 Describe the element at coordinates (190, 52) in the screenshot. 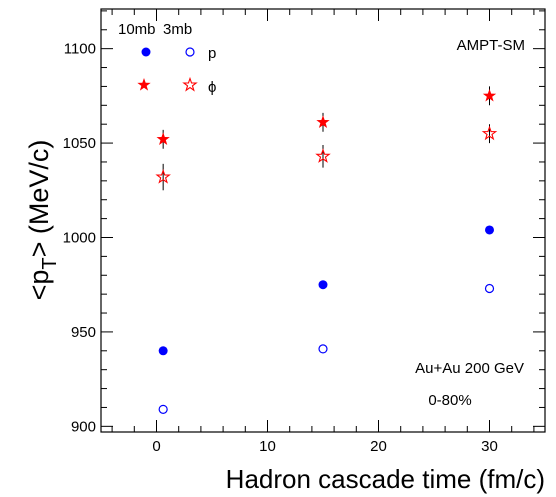

I see `legend-marker-p-3mb` at that location.